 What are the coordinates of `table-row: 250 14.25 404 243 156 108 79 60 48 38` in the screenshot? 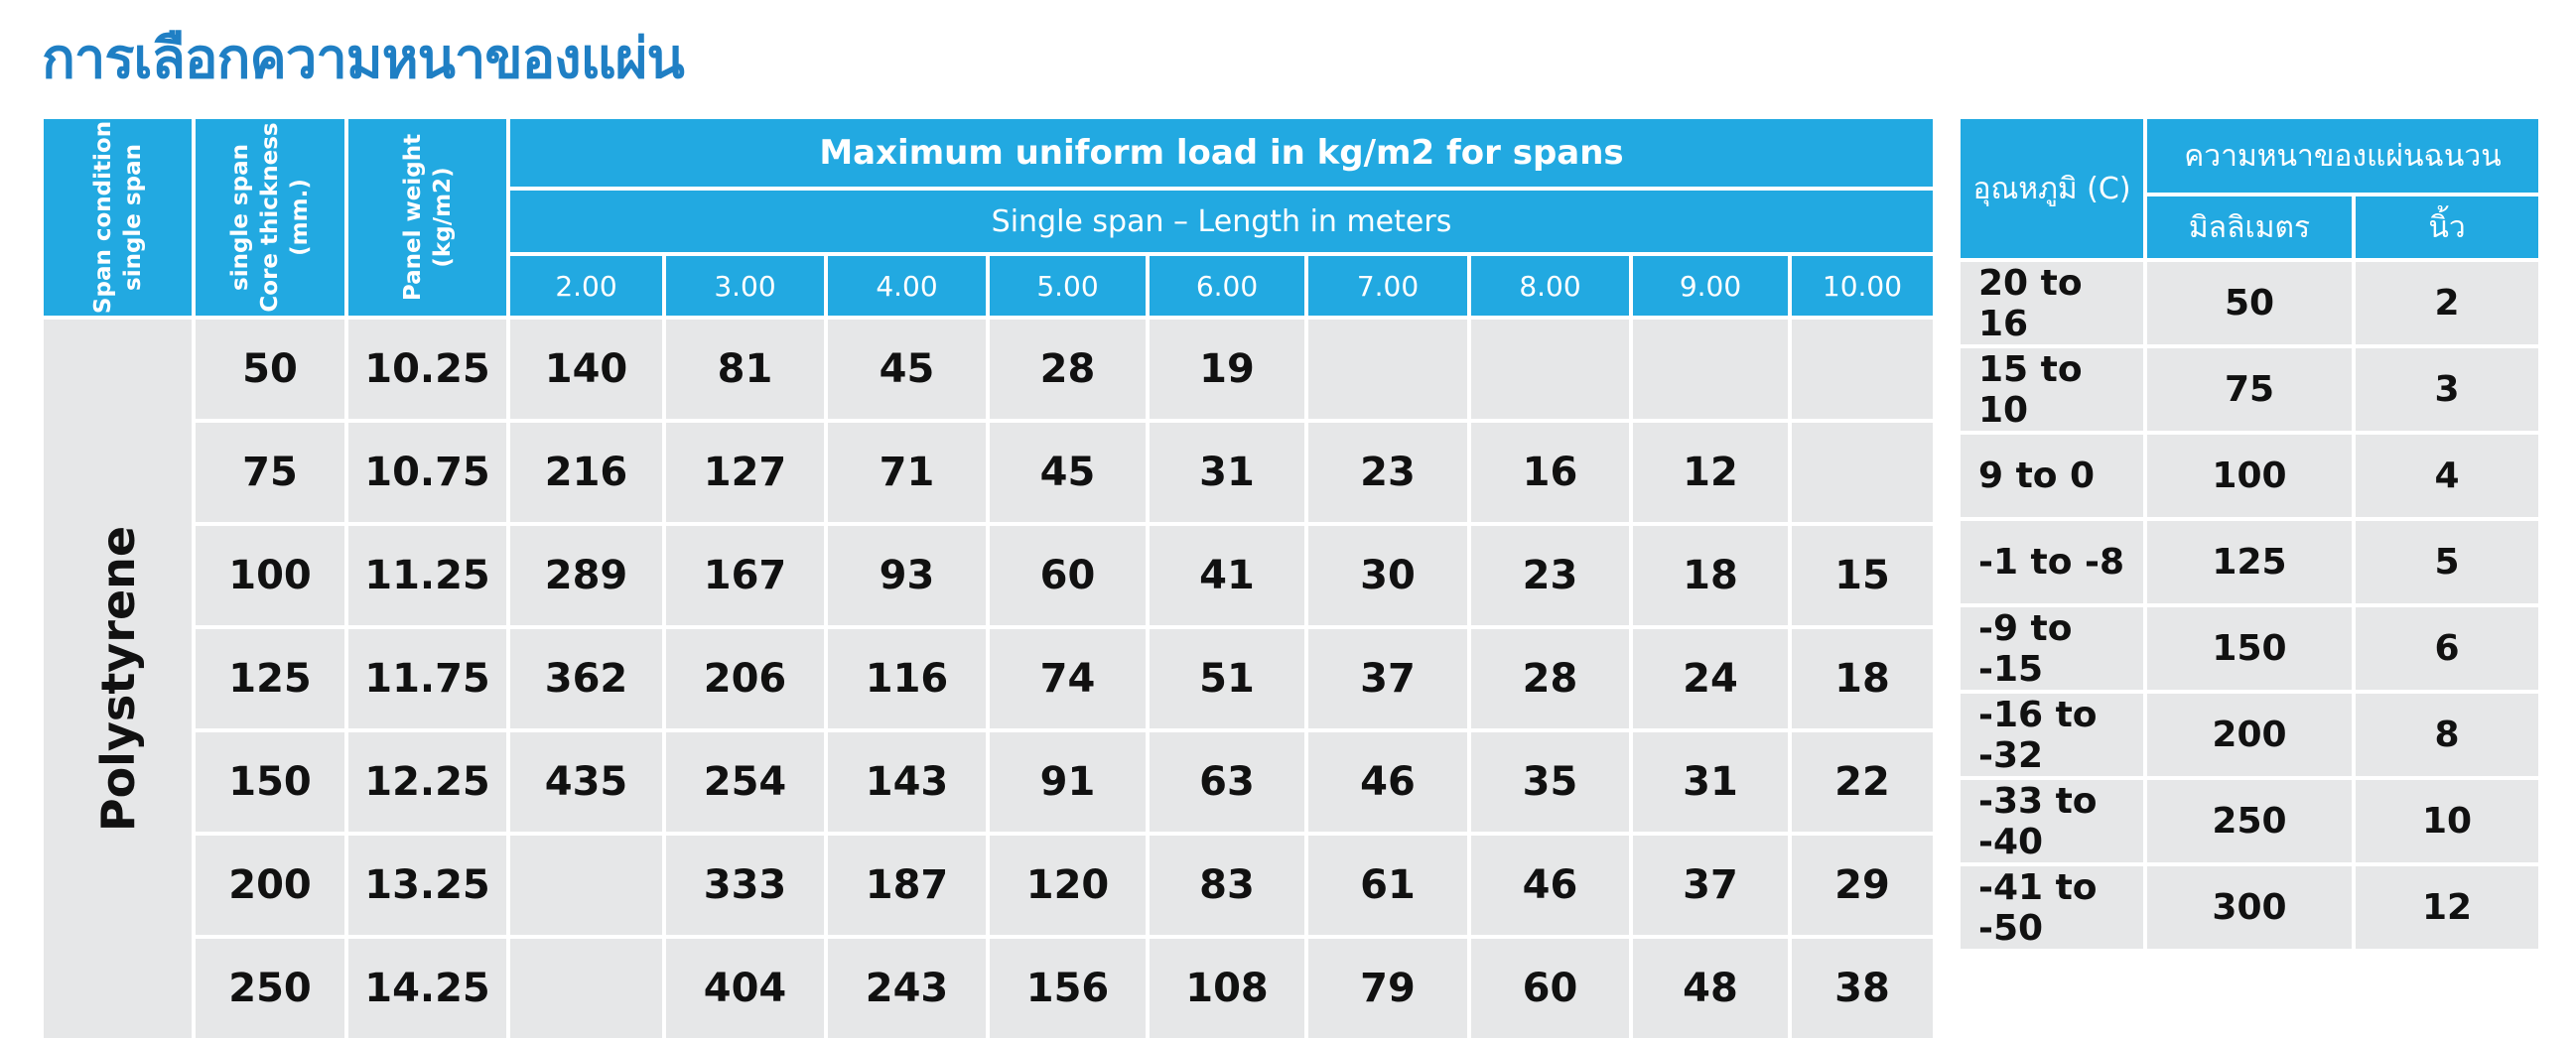 It's located at (989, 988).